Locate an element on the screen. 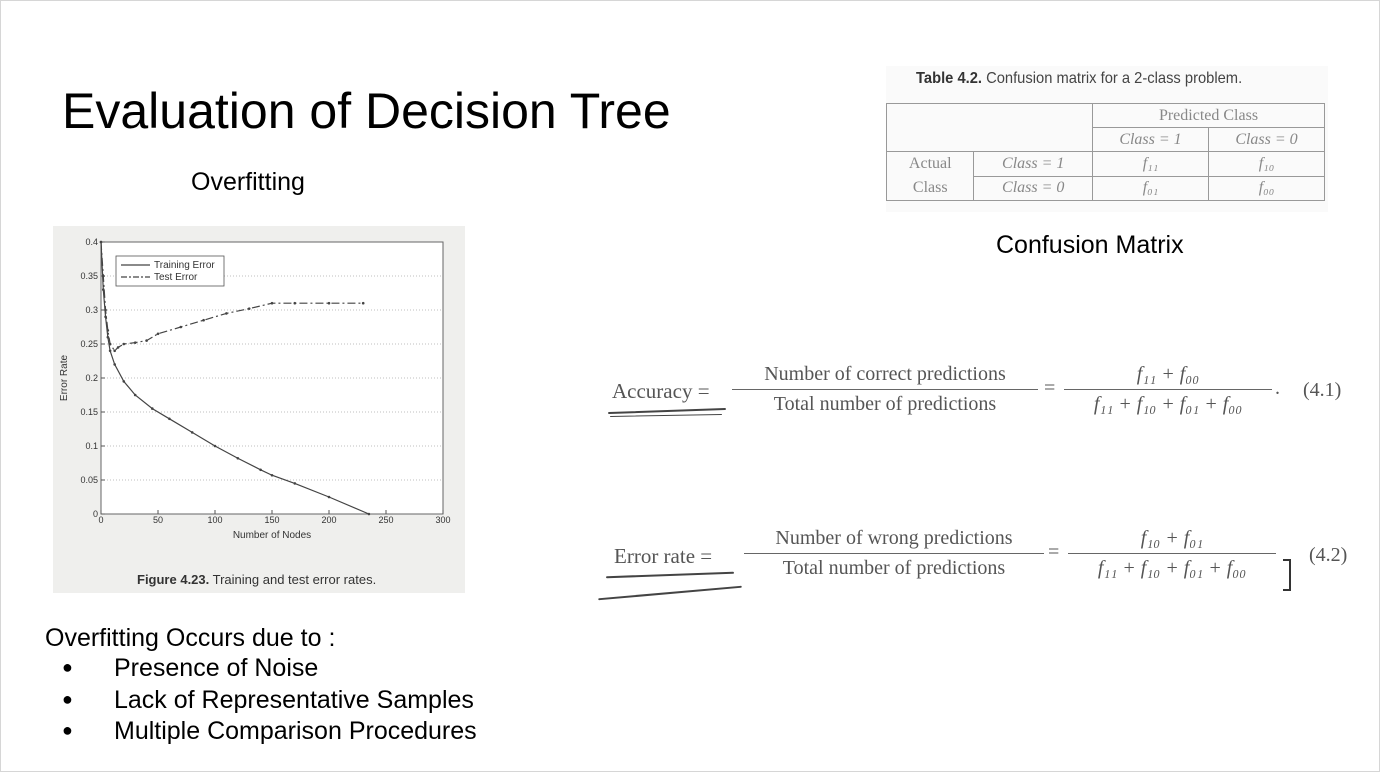 Image resolution: width=1380 pixels, height=772 pixels. accuracy-period: . is located at coordinates (1277, 388).